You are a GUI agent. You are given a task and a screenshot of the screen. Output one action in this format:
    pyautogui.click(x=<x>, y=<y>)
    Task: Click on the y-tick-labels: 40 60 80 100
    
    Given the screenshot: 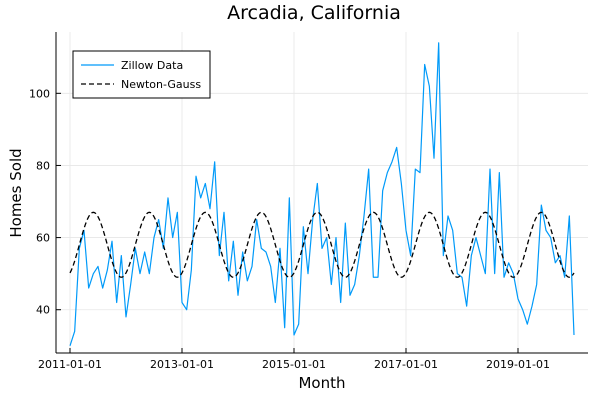 What is the action you would take?
    pyautogui.click(x=39, y=201)
    